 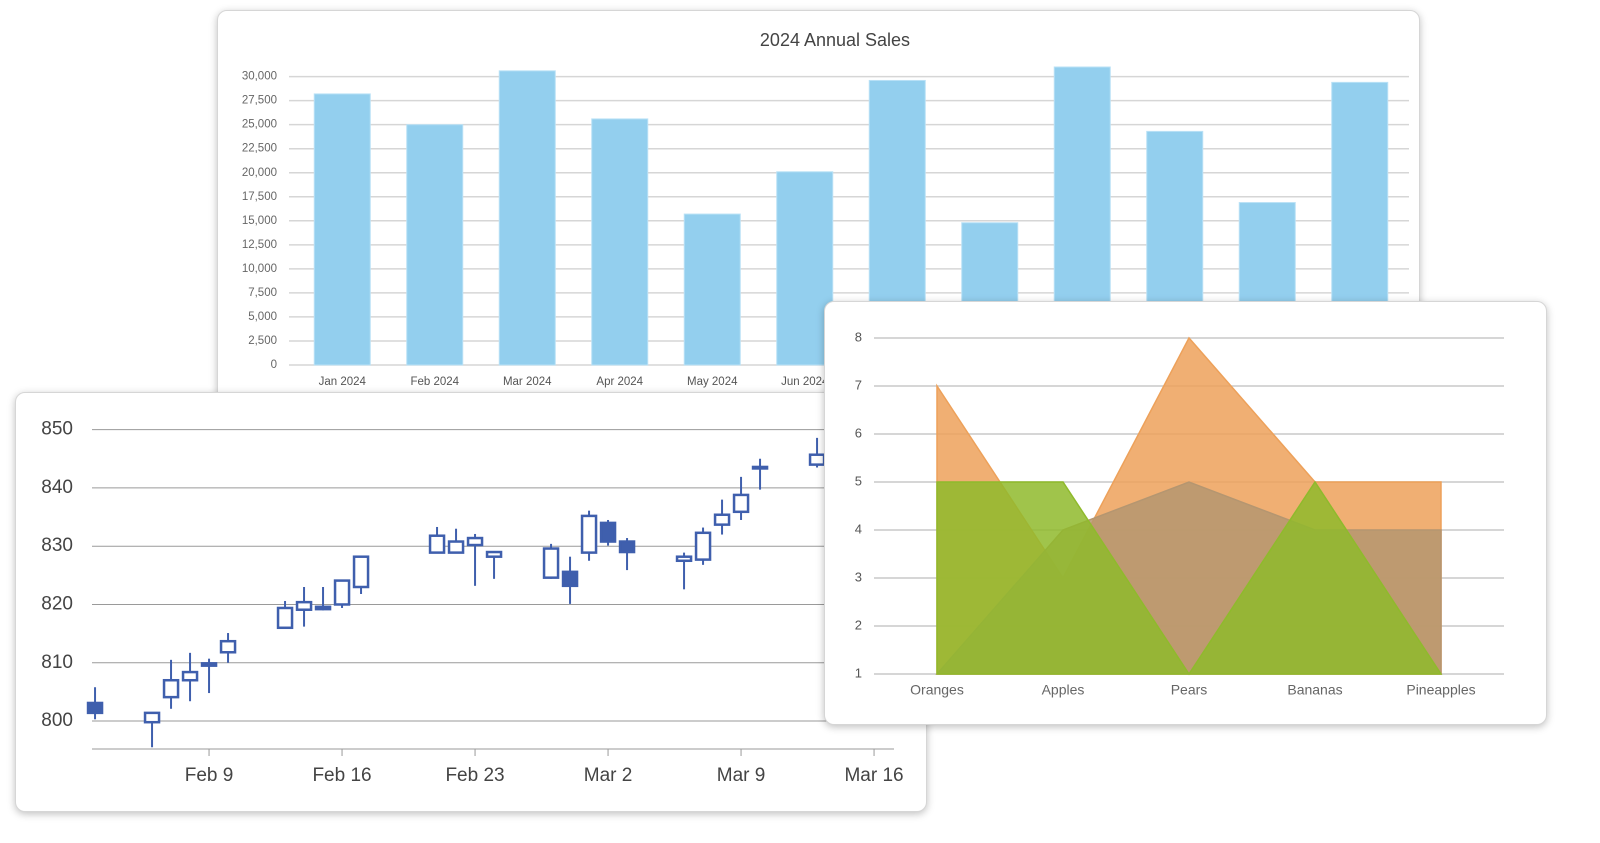 What do you see at coordinates (343, 382) in the screenshot?
I see `x-tick-label: Jan 2024` at bounding box center [343, 382].